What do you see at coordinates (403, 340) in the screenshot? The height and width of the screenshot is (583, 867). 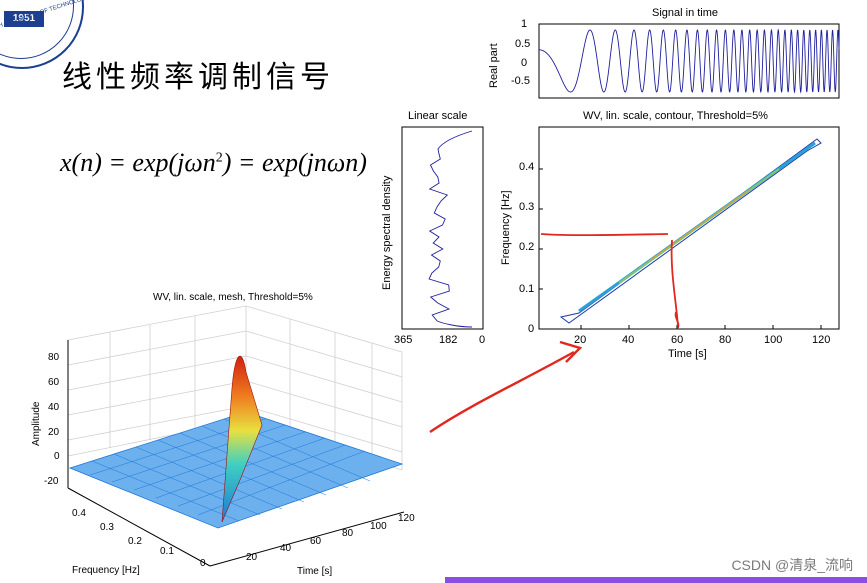 I see `spectrum-xtick-365: 365` at bounding box center [403, 340].